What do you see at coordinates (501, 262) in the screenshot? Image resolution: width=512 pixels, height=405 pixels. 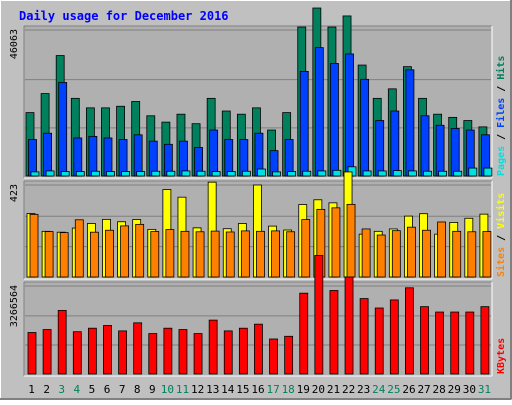 I see `legend-item: Sites` at bounding box center [501, 262].